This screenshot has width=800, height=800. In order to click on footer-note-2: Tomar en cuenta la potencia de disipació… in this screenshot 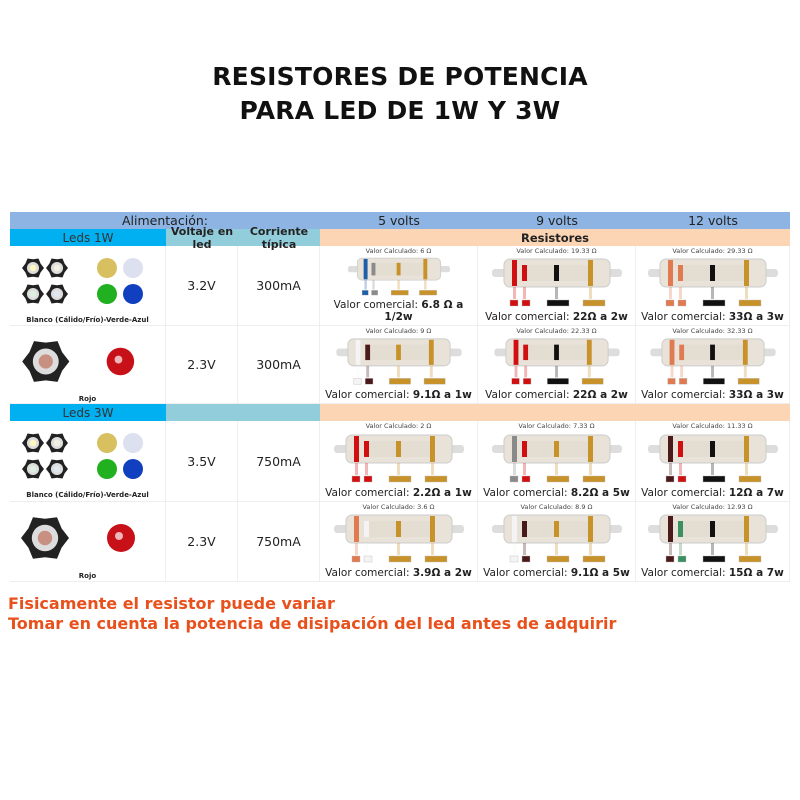, I will do `click(312, 623)`.